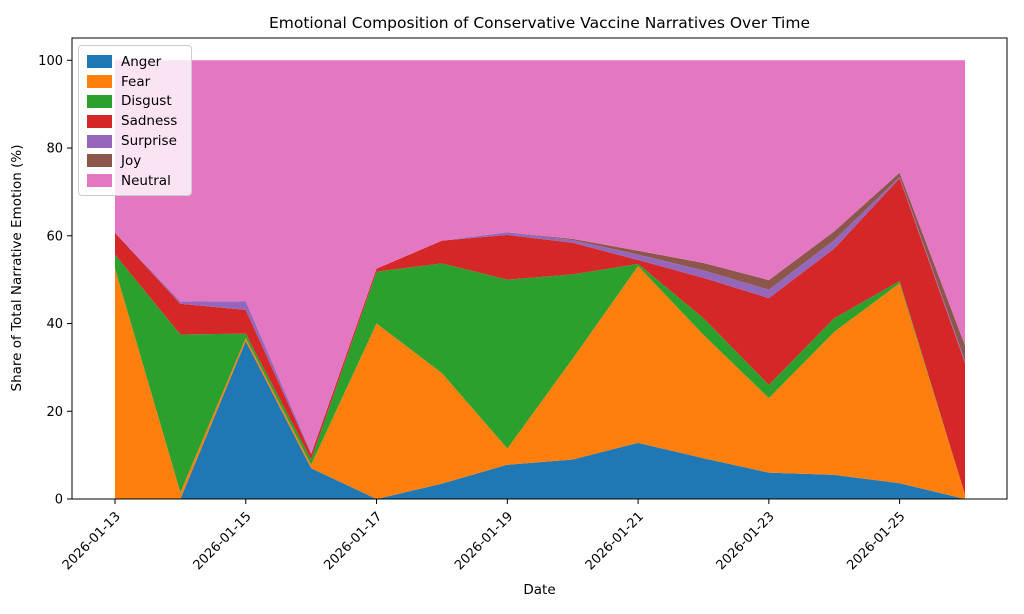 The image size is (1024, 614). What do you see at coordinates (746, 541) in the screenshot?
I see `x-tick-label: 2026-01-23` at bounding box center [746, 541].